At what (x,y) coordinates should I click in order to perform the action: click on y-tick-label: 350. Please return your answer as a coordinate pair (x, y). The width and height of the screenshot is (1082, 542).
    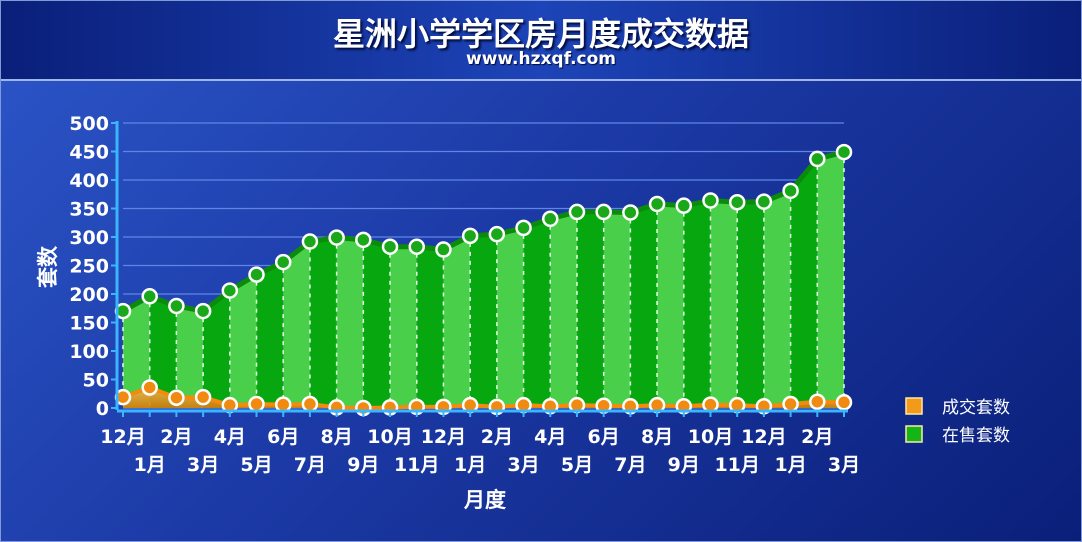
    Looking at the image, I should click on (89, 210).